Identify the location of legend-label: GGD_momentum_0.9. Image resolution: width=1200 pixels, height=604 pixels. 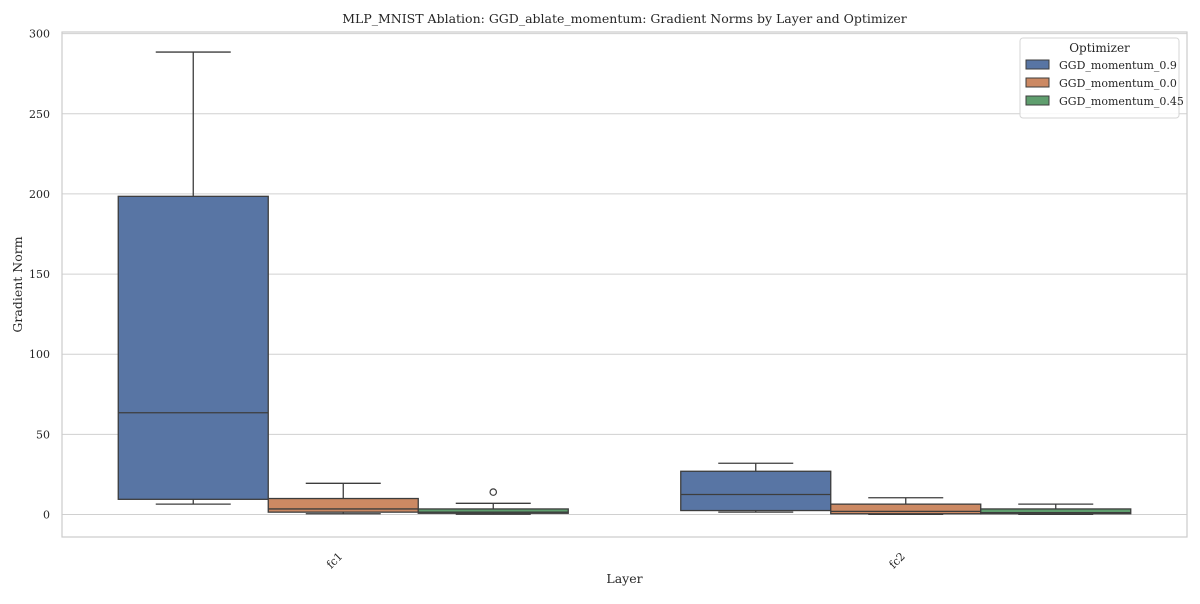
(1118, 65).